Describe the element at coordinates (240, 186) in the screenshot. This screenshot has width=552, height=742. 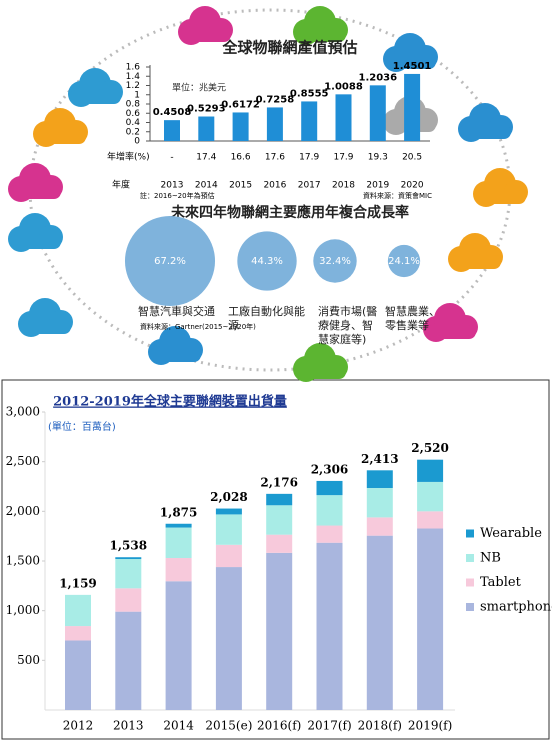
I see `x-tick-label: 2015` at that location.